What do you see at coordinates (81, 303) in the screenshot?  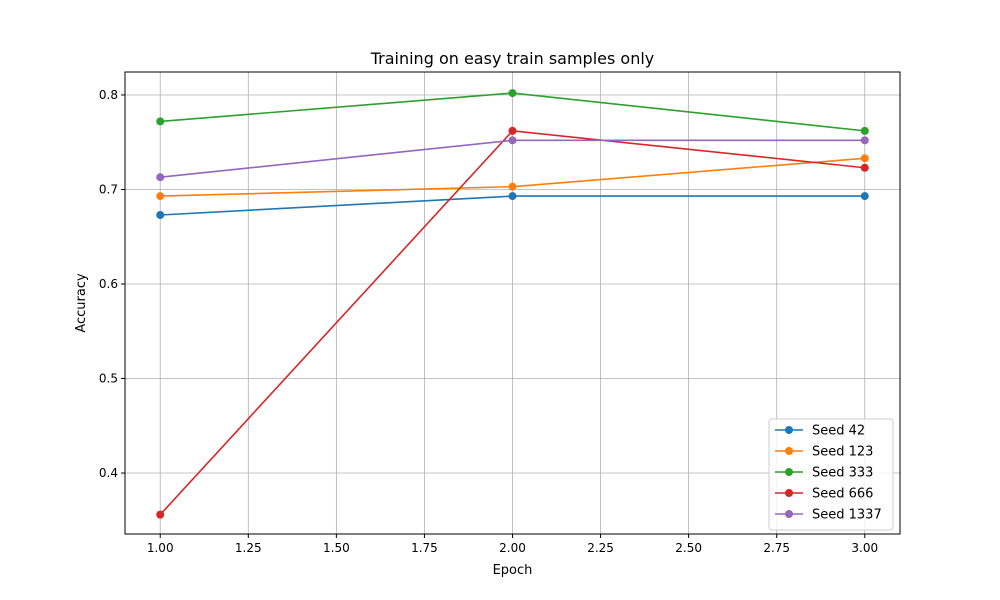 I see `y-axis-label: Accuracy` at bounding box center [81, 303].